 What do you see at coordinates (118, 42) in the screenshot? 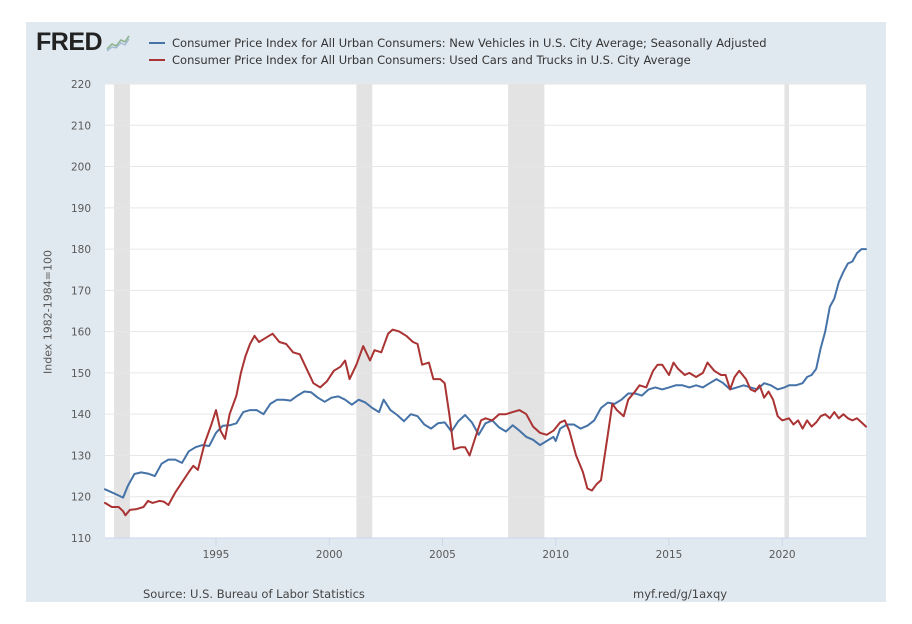
I see `fred-graph-icon` at bounding box center [118, 42].